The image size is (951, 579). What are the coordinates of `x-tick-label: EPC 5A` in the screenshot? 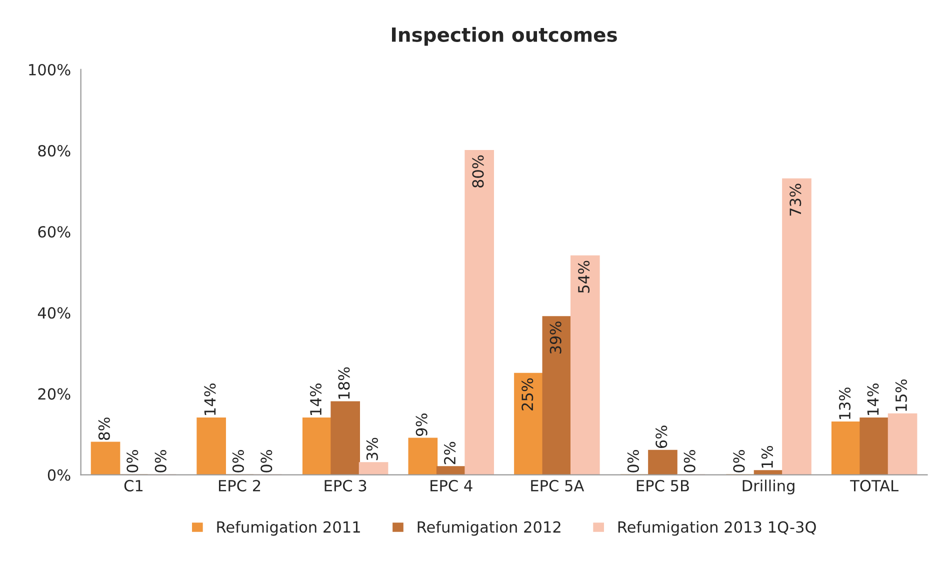 It's located at (557, 486).